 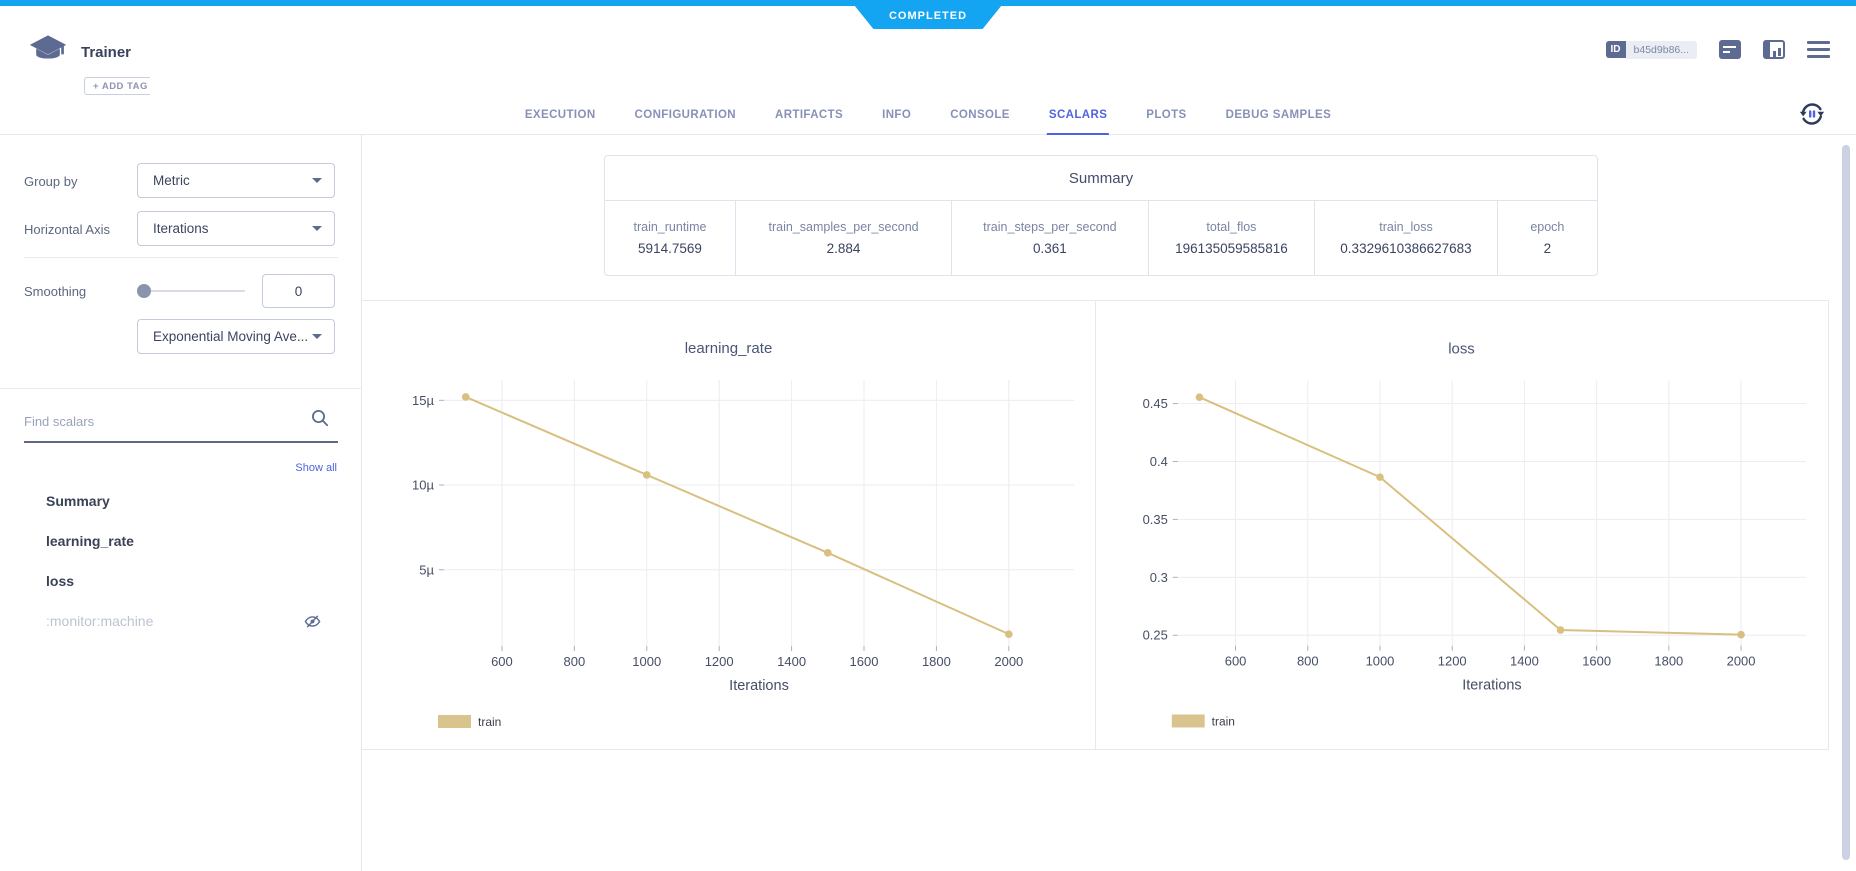 I want to click on header-divider, so click(x=928, y=134).